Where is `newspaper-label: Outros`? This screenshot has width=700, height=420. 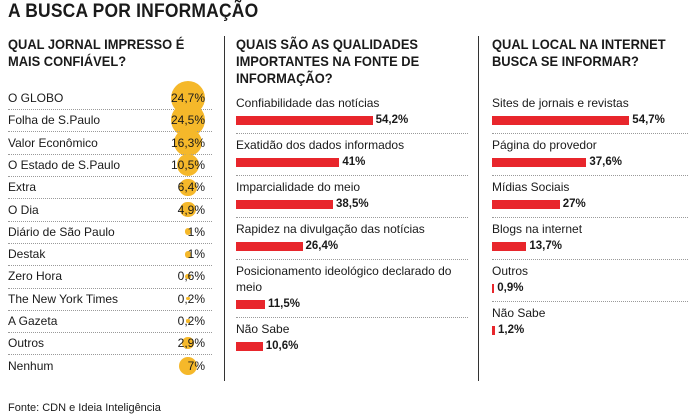 newspaper-label: Outros is located at coordinates (26, 343).